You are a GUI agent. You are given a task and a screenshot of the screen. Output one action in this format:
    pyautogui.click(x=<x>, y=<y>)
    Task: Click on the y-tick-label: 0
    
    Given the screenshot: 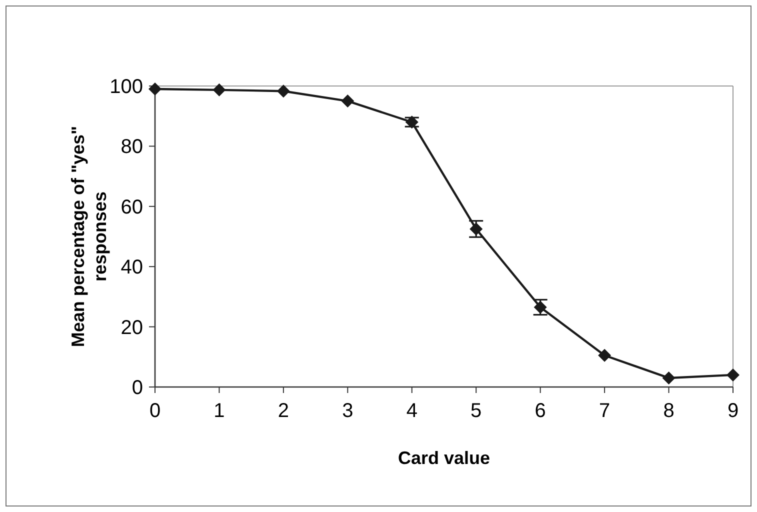 What is the action you would take?
    pyautogui.click(x=137, y=388)
    